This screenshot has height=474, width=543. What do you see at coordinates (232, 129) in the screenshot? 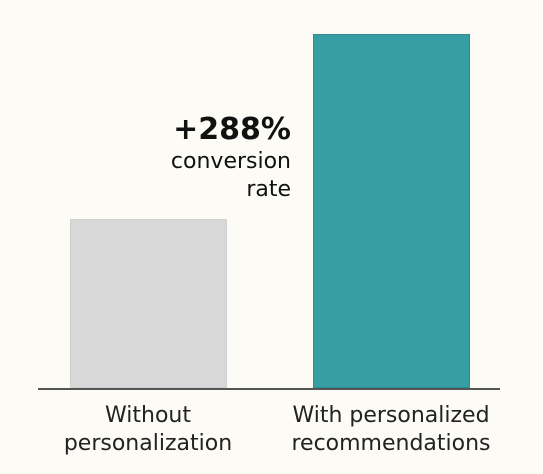
I see `uplift-value: +288%` at bounding box center [232, 129].